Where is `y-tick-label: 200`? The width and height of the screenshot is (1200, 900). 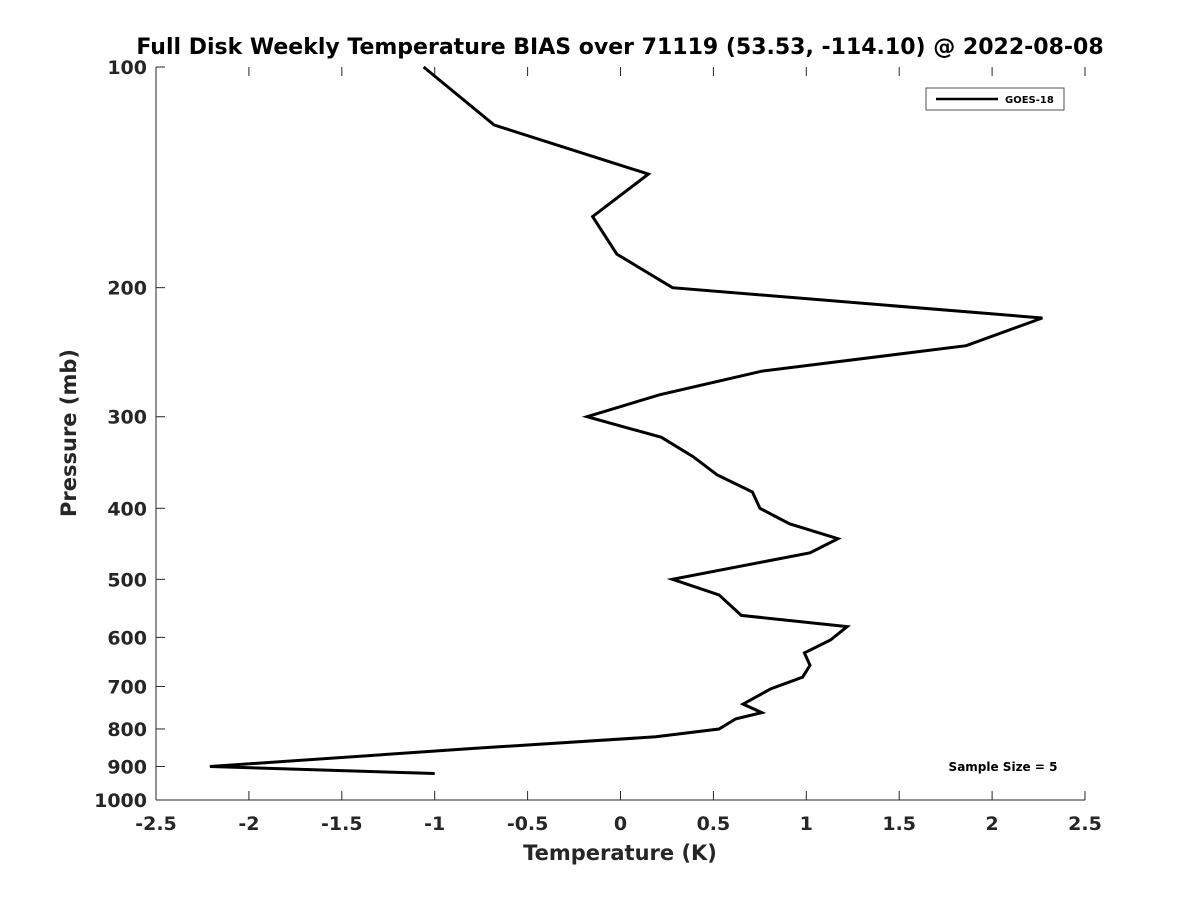 y-tick-label: 200 is located at coordinates (127, 289).